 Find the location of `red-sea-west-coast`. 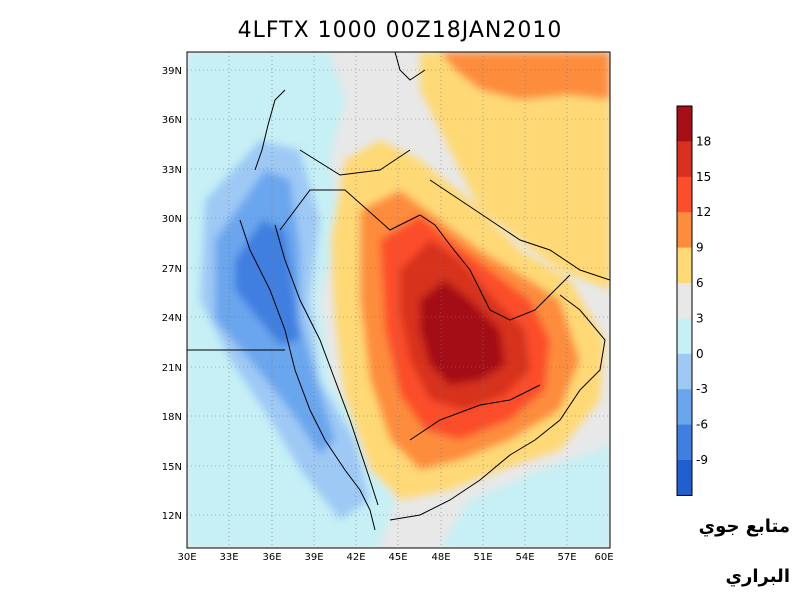

red-sea-west-coast is located at coordinates (307, 375).